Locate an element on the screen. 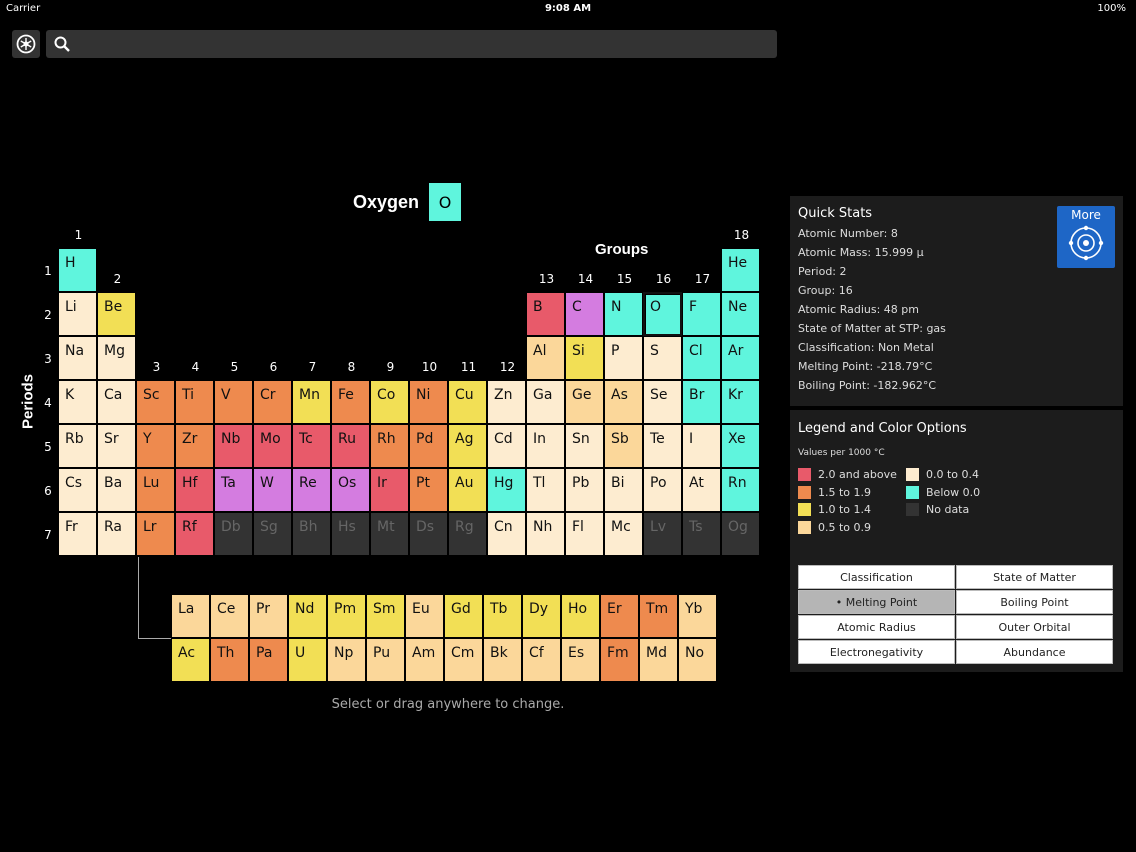 The image size is (1136, 852). element-no: No is located at coordinates (698, 660).